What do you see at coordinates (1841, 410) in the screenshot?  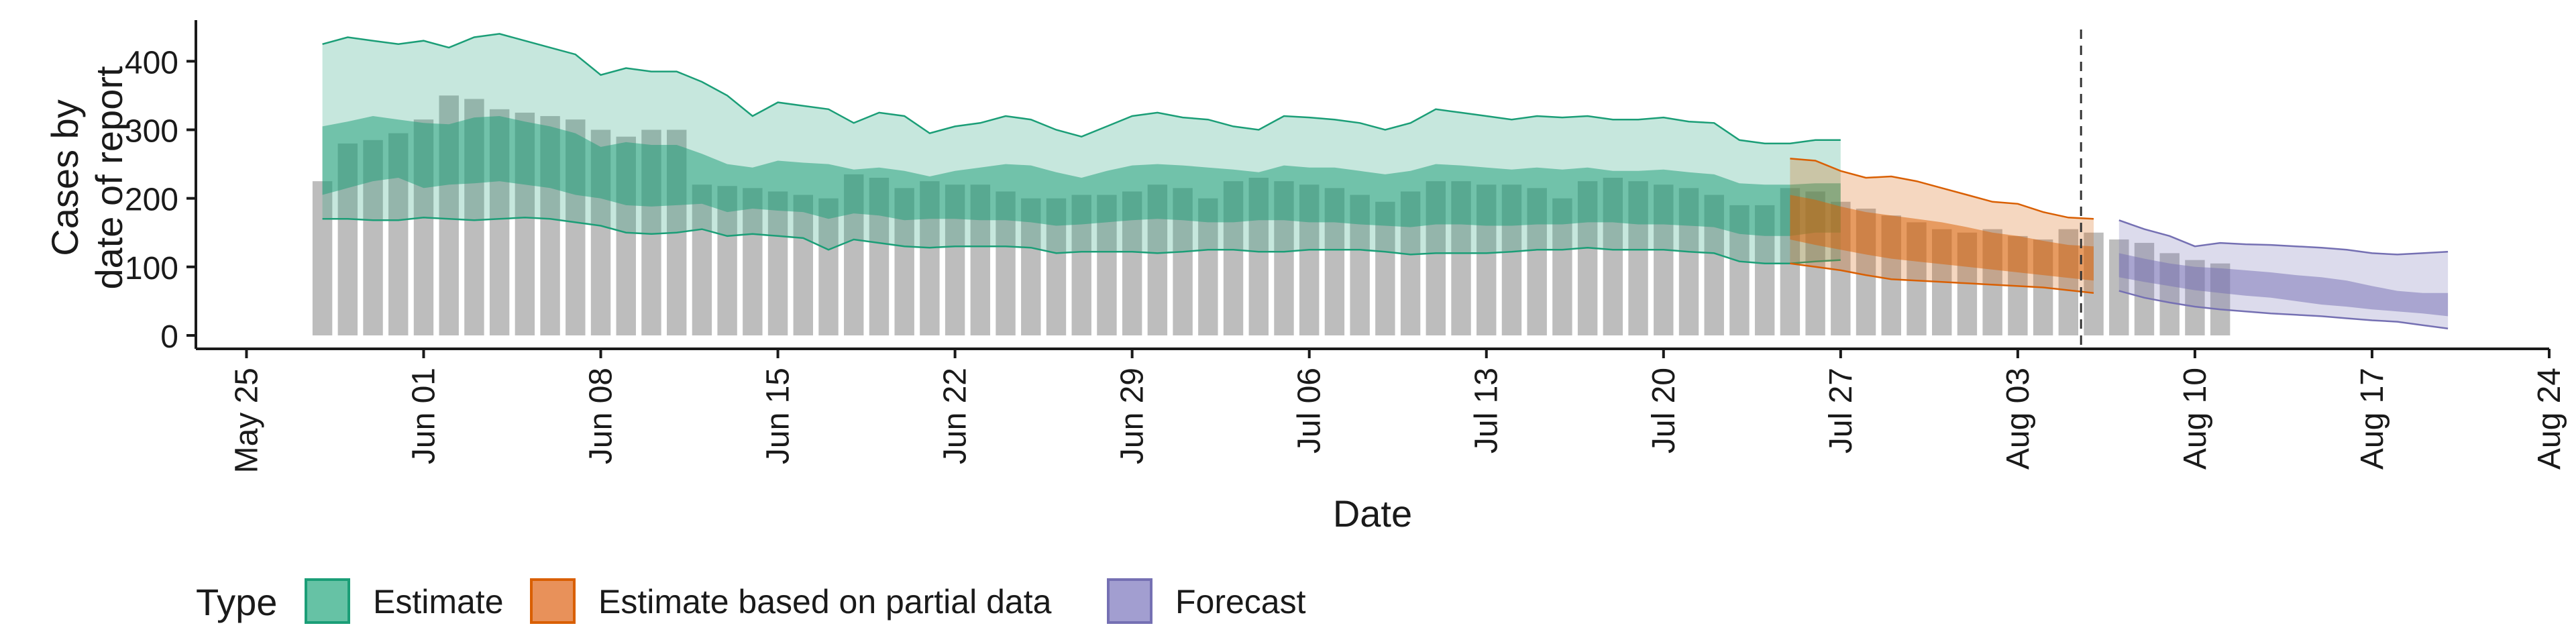 I see `x-tick-label: Jul 27` at bounding box center [1841, 410].